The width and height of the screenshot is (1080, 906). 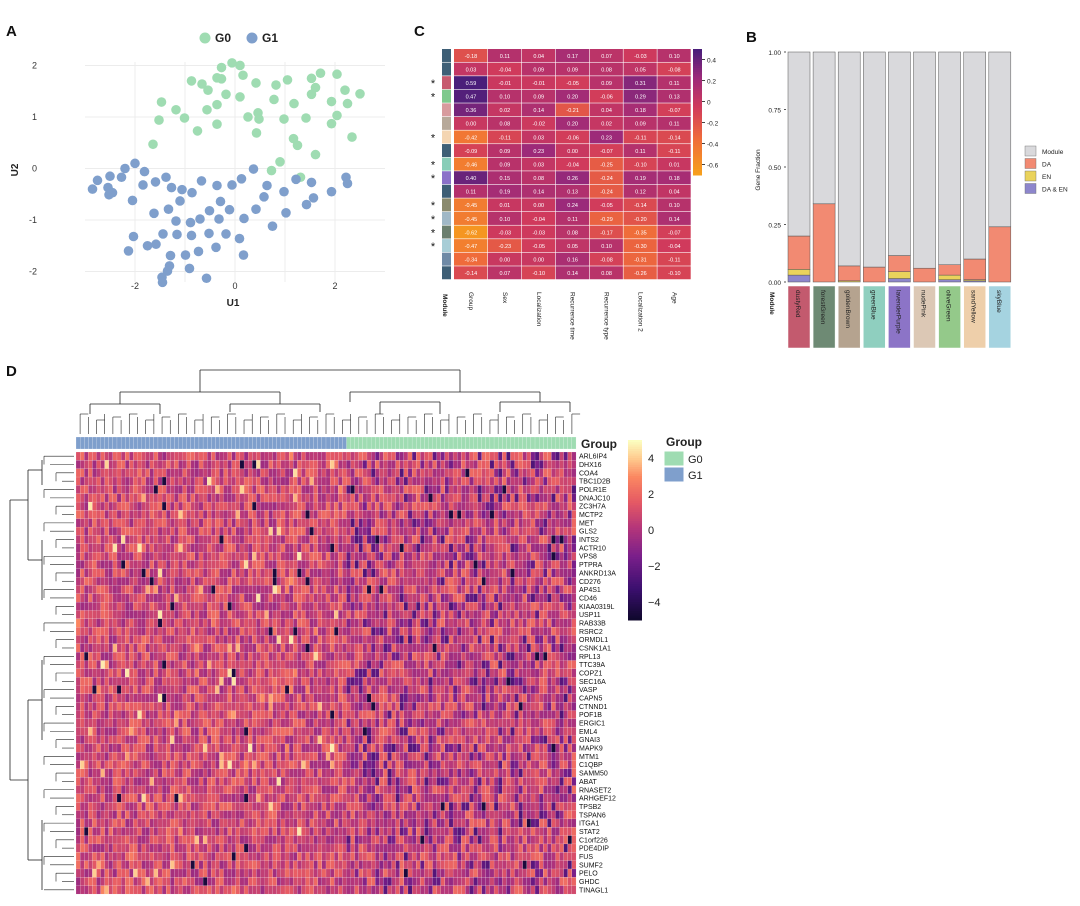 What do you see at coordinates (433, 138) in the screenshot?
I see `significance-star: *` at bounding box center [433, 138].